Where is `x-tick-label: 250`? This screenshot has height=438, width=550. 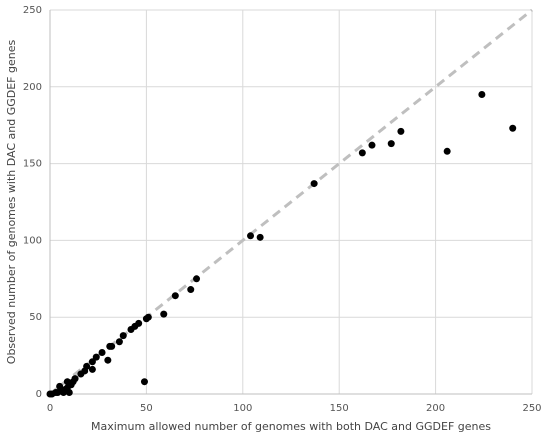 x-tick-label: 250 is located at coordinates (531, 408).